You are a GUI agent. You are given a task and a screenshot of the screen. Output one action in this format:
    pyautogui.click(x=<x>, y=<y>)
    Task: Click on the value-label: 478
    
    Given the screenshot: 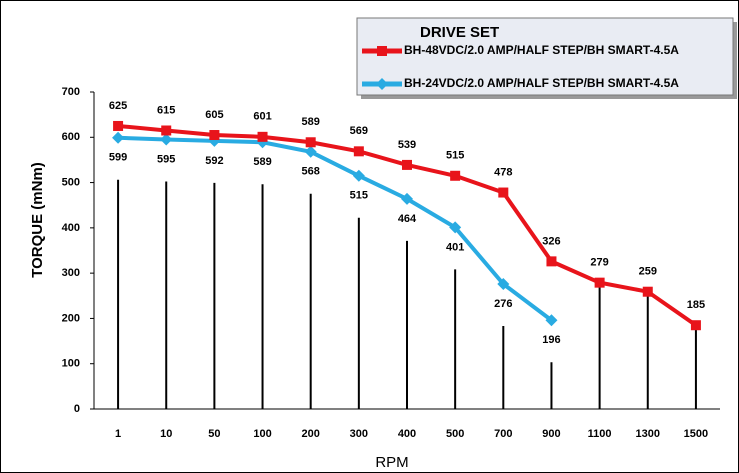 What is the action you would take?
    pyautogui.click(x=503, y=172)
    